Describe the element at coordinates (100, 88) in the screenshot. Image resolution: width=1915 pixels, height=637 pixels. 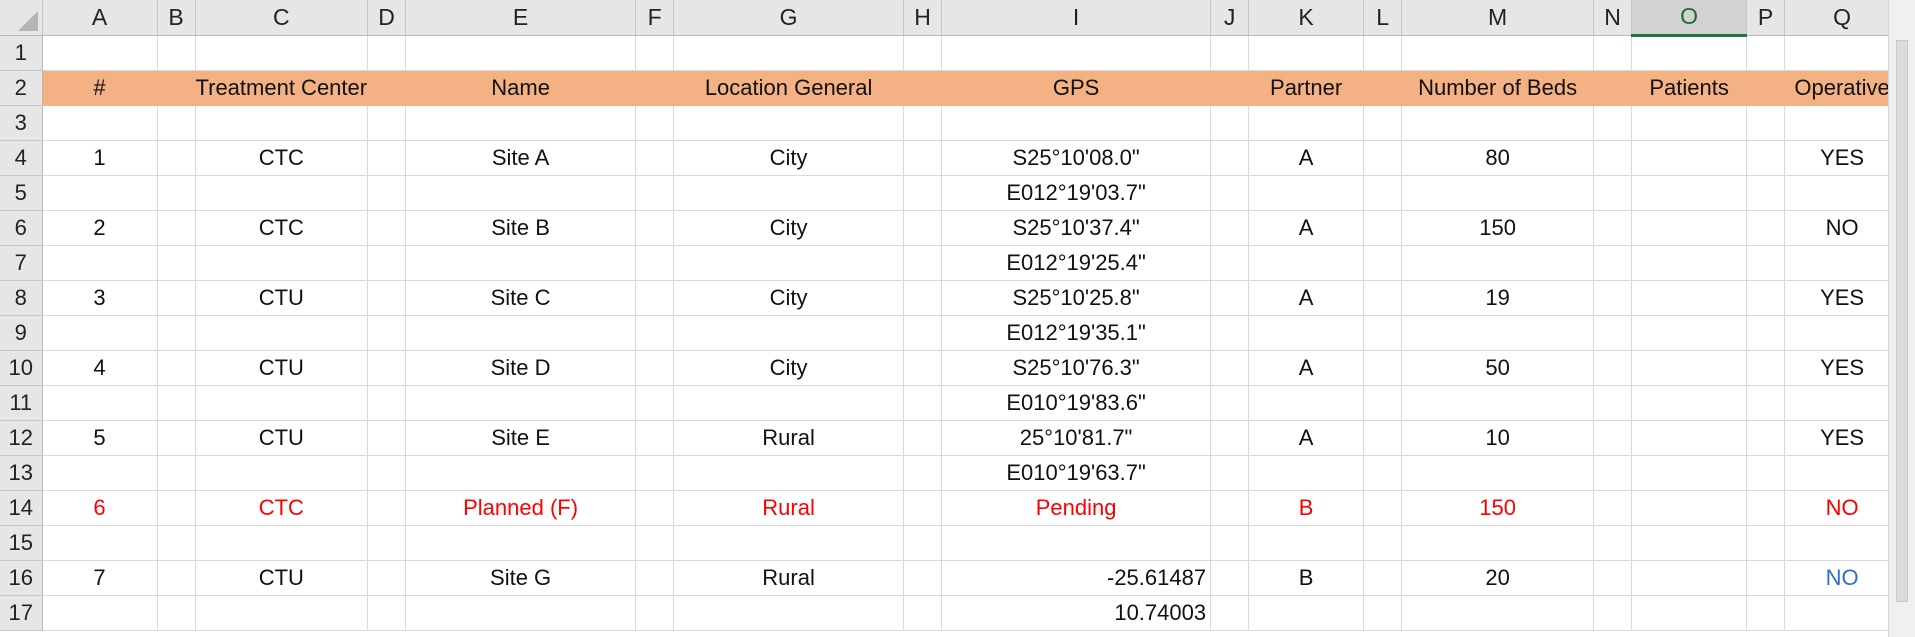
I see `header-cell-num: #` at that location.